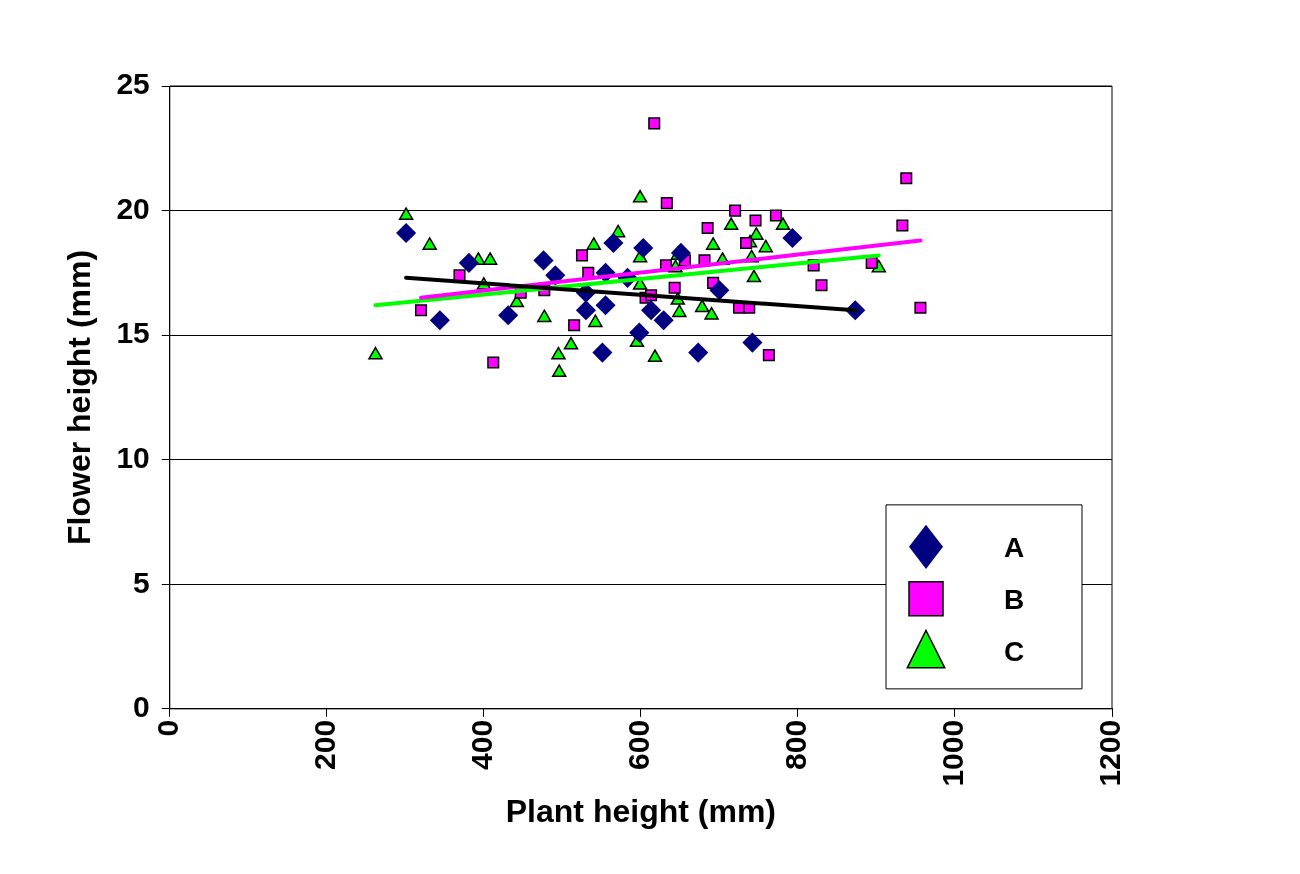  What do you see at coordinates (1014, 547) in the screenshot?
I see `legend-label: A` at bounding box center [1014, 547].